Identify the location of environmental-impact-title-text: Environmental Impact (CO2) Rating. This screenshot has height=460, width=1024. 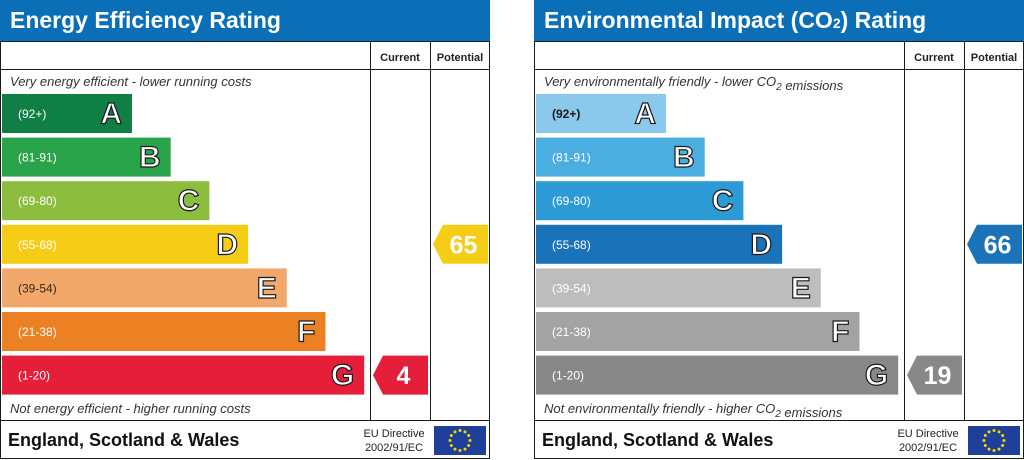
(735, 20).